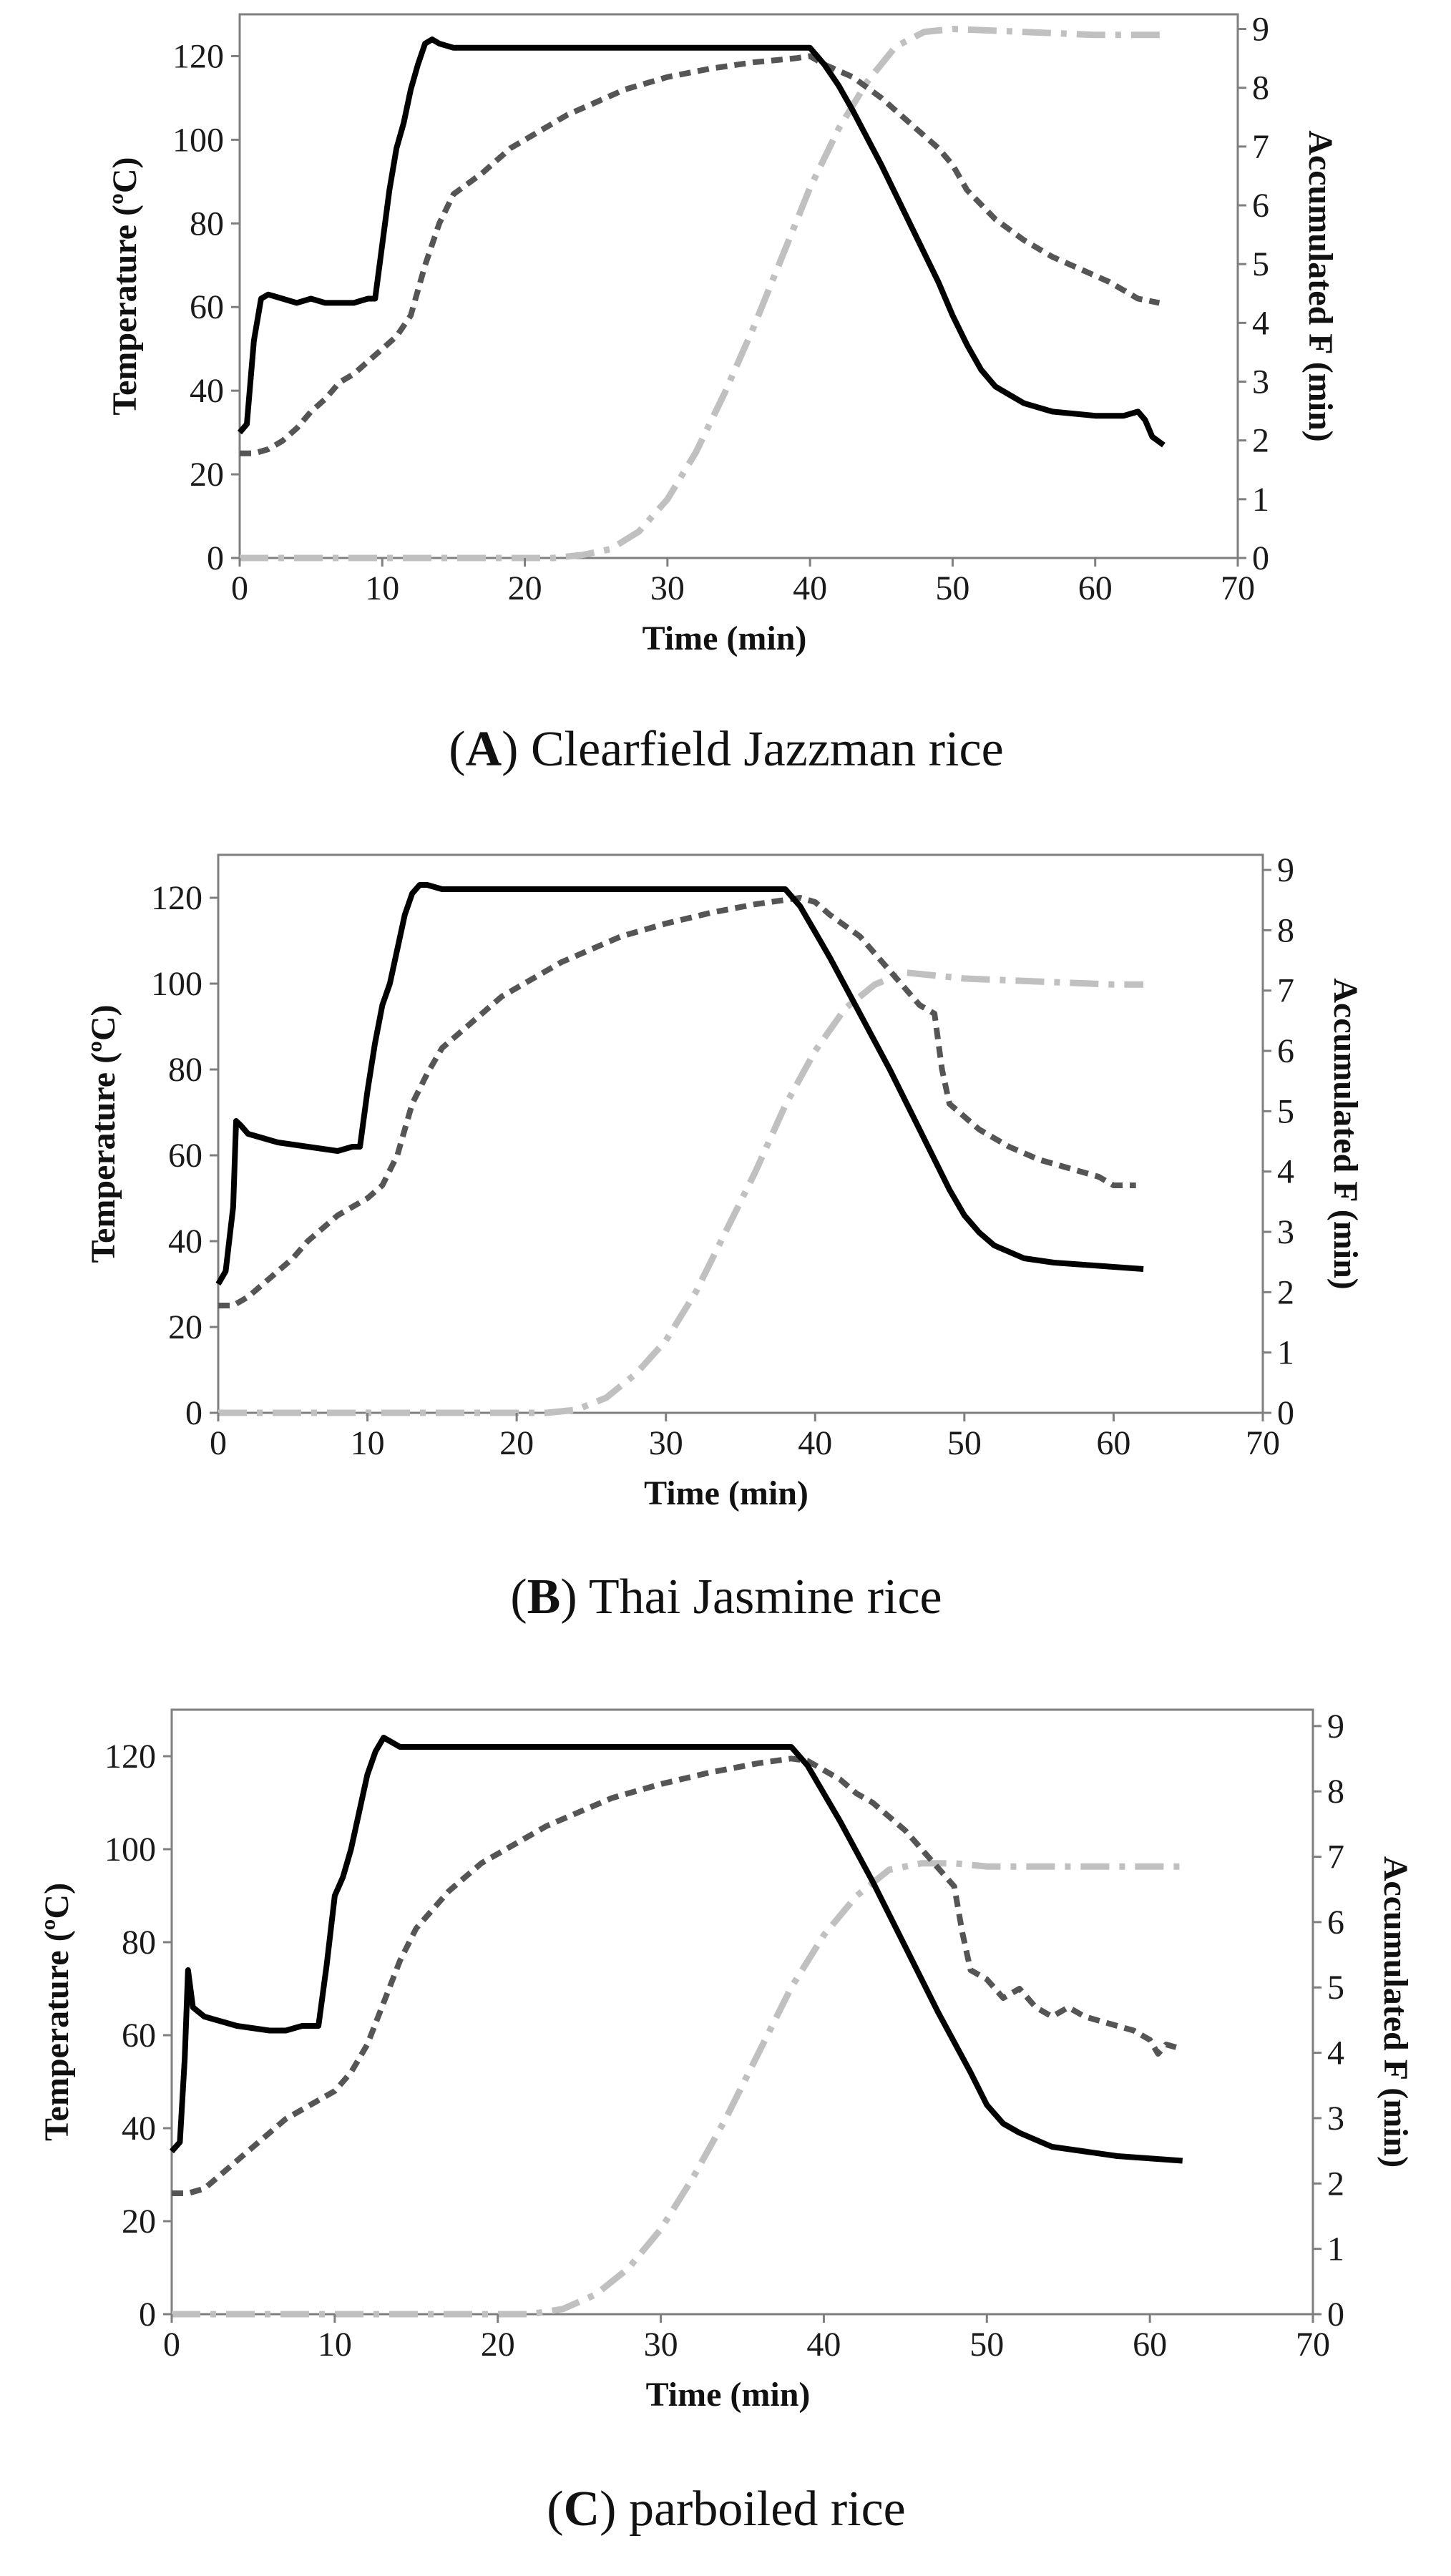 Image resolution: width=1451 pixels, height=2576 pixels. Describe the element at coordinates (767, 749) in the screenshot. I see `panel-a-caption-text: Clearfield Jazzman rice` at that location.